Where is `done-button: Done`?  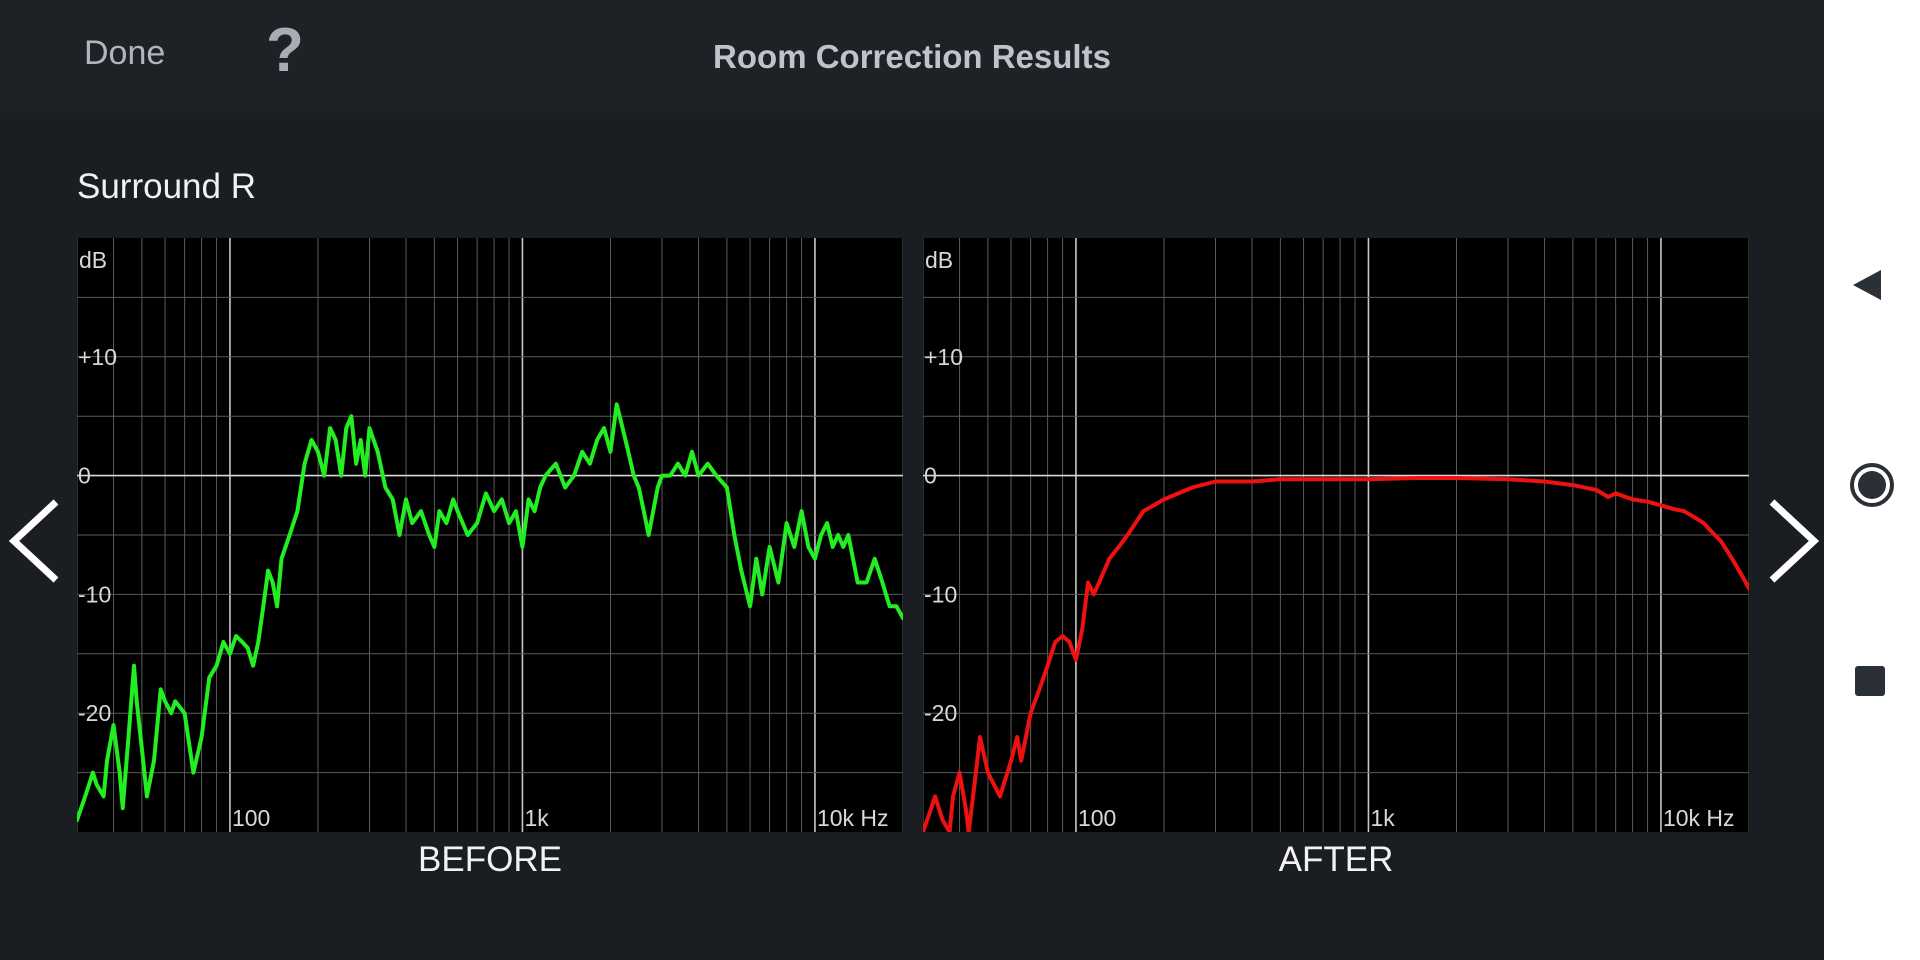
done-button: Done is located at coordinates (125, 53).